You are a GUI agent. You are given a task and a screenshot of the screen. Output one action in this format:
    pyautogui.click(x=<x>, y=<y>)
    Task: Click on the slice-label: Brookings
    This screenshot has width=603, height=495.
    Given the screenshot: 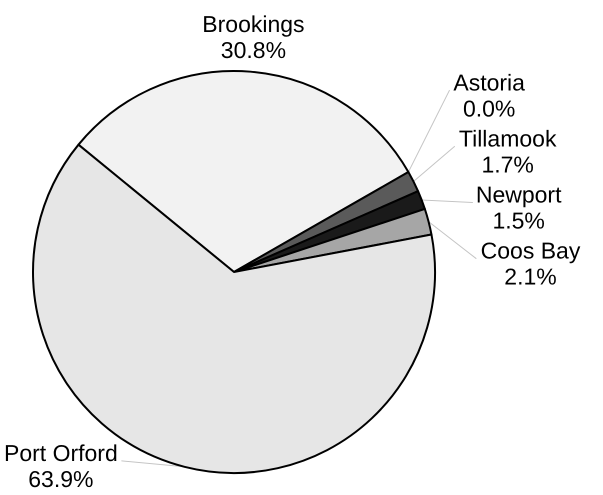 What is the action you would take?
    pyautogui.click(x=253, y=23)
    